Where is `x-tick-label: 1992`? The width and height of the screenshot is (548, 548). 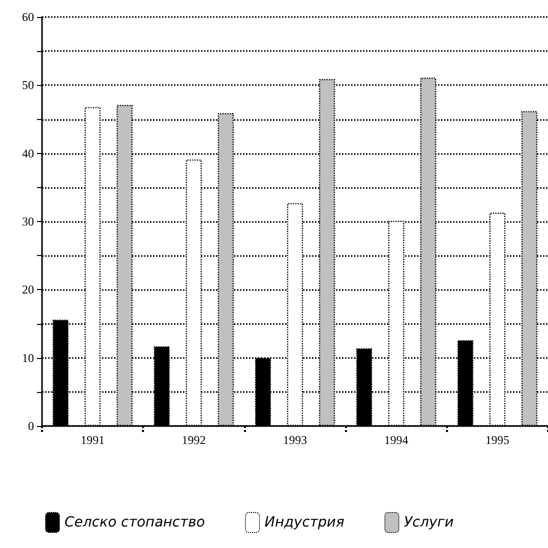 x-tick-label: 1992 is located at coordinates (194, 440).